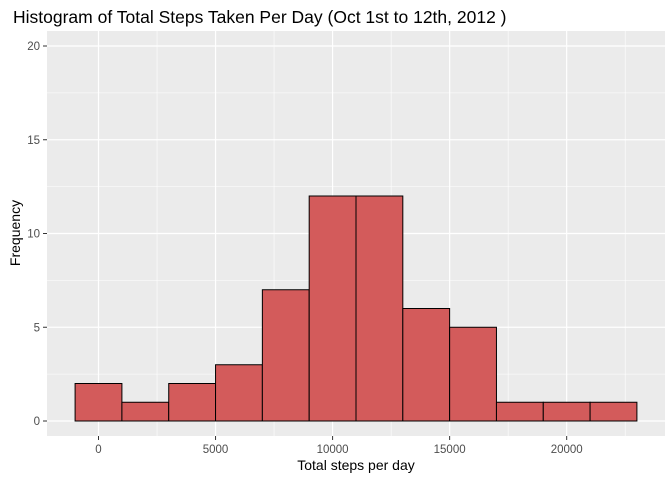  Describe the element at coordinates (33, 235) in the screenshot. I see `y-tick-label: 10` at that location.